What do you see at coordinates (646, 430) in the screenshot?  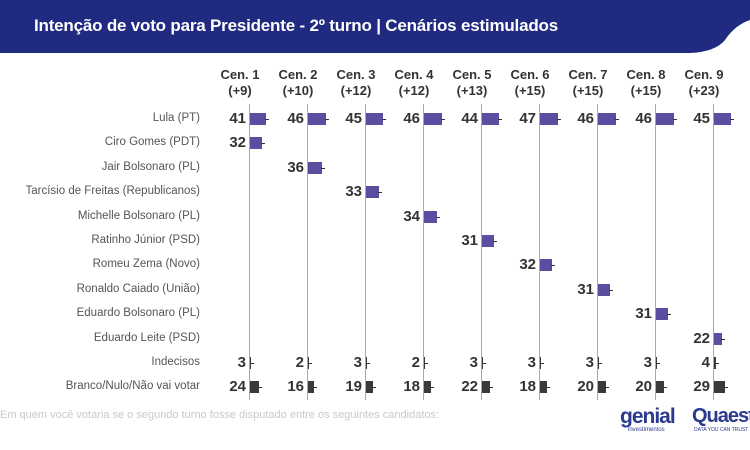 I see `genial-logo-sub: investimentos` at bounding box center [646, 430].